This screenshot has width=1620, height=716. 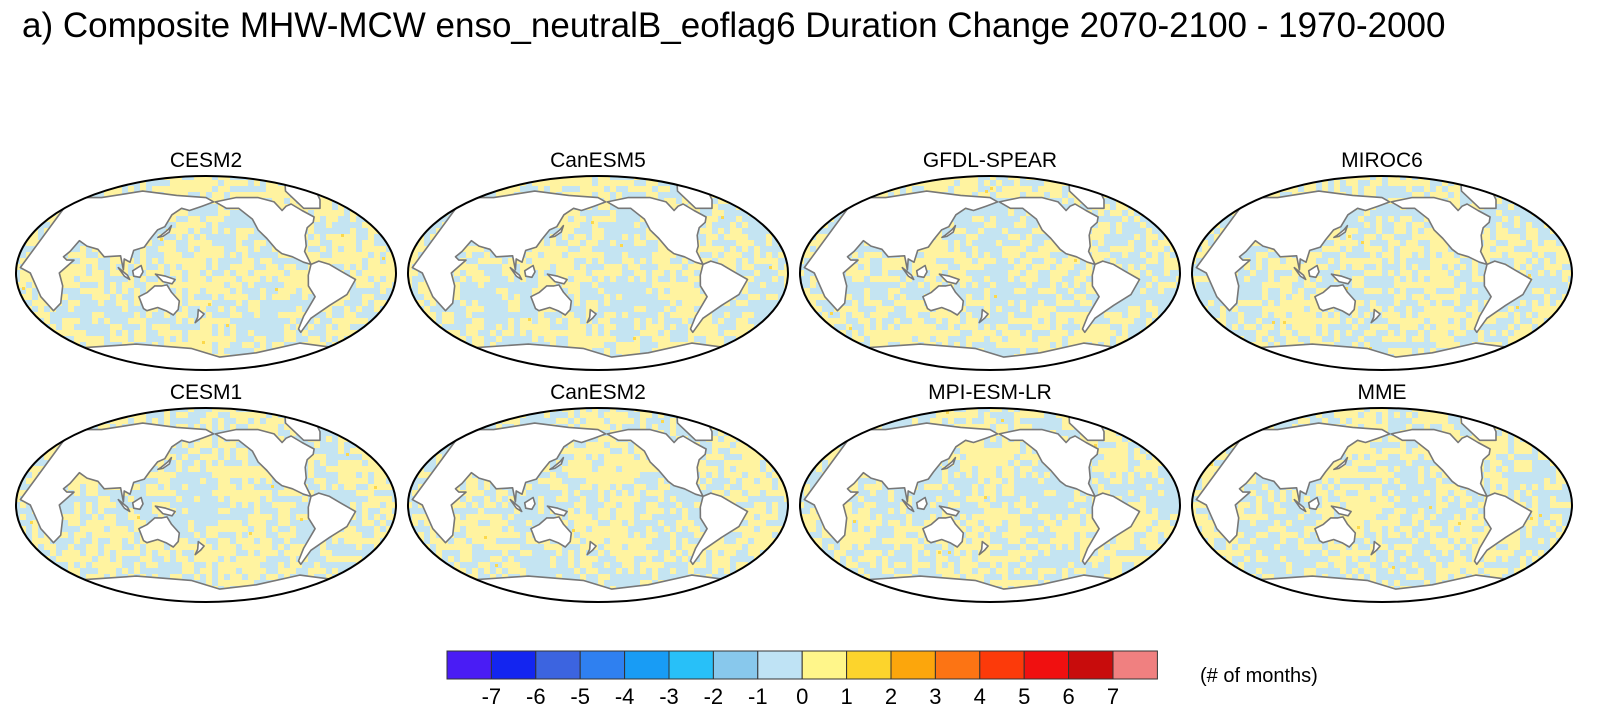 I want to click on panel-title: CESM2, so click(x=206, y=160).